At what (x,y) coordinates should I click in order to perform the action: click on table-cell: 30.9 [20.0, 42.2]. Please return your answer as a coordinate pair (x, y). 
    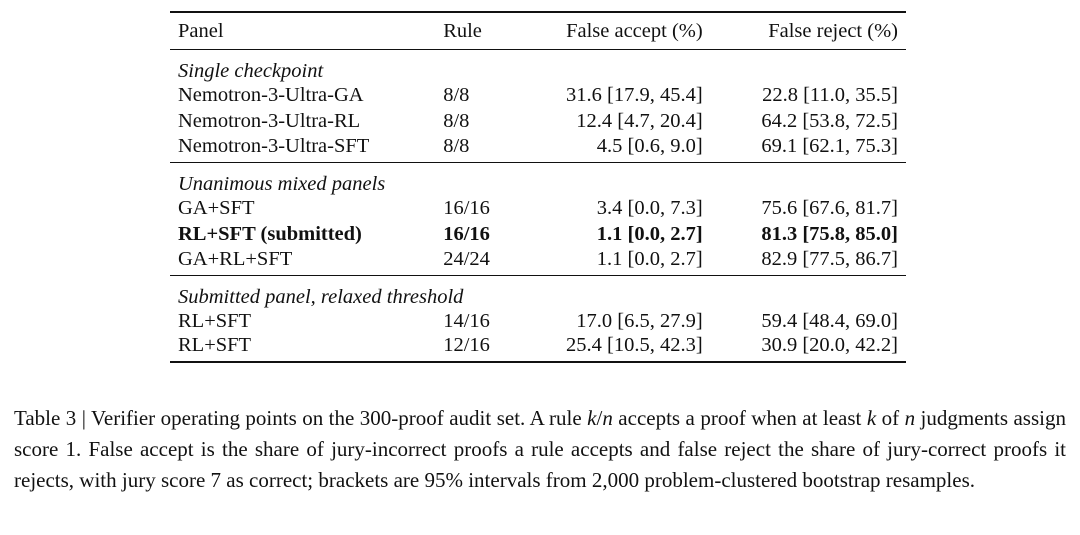
    Looking at the image, I should click on (829, 345).